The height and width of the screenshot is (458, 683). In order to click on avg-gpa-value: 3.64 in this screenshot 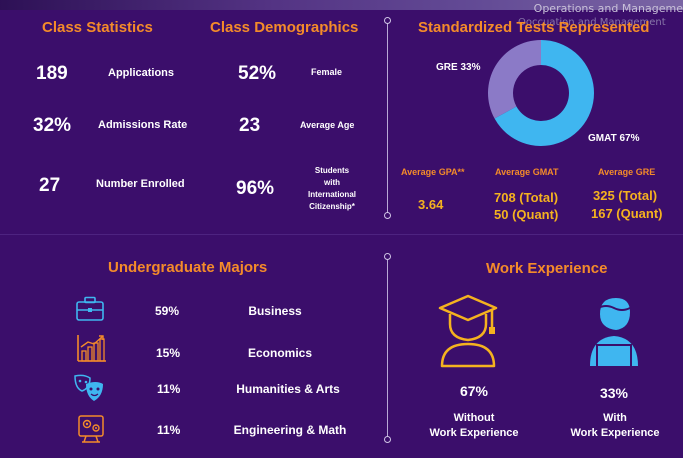, I will do `click(431, 204)`.